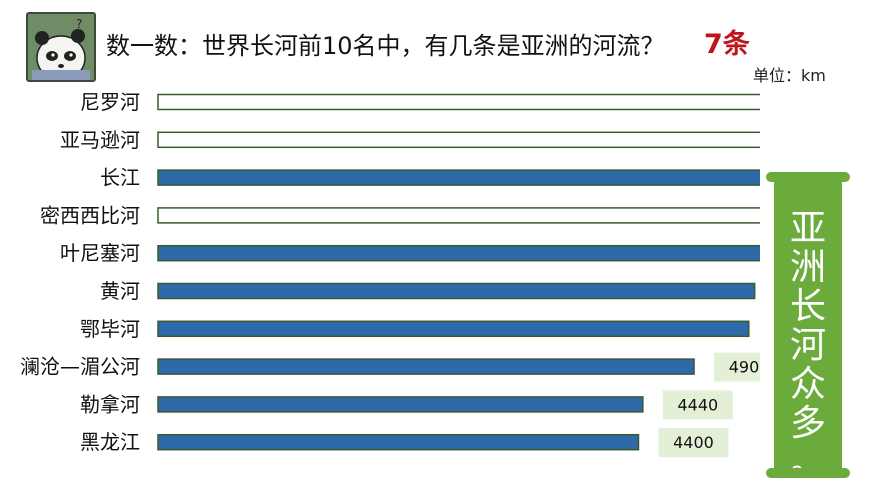 Image resolution: width=870 pixels, height=489 pixels. What do you see at coordinates (744, 367) in the screenshot?
I see `value-label: 4909` at bounding box center [744, 367].